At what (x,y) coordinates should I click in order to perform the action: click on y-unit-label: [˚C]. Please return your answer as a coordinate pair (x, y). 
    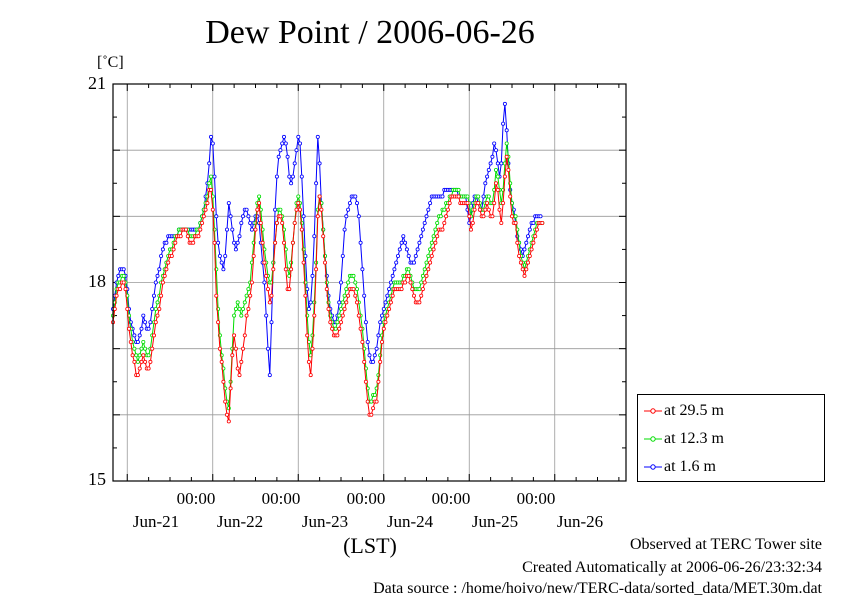
    Looking at the image, I should click on (110, 62).